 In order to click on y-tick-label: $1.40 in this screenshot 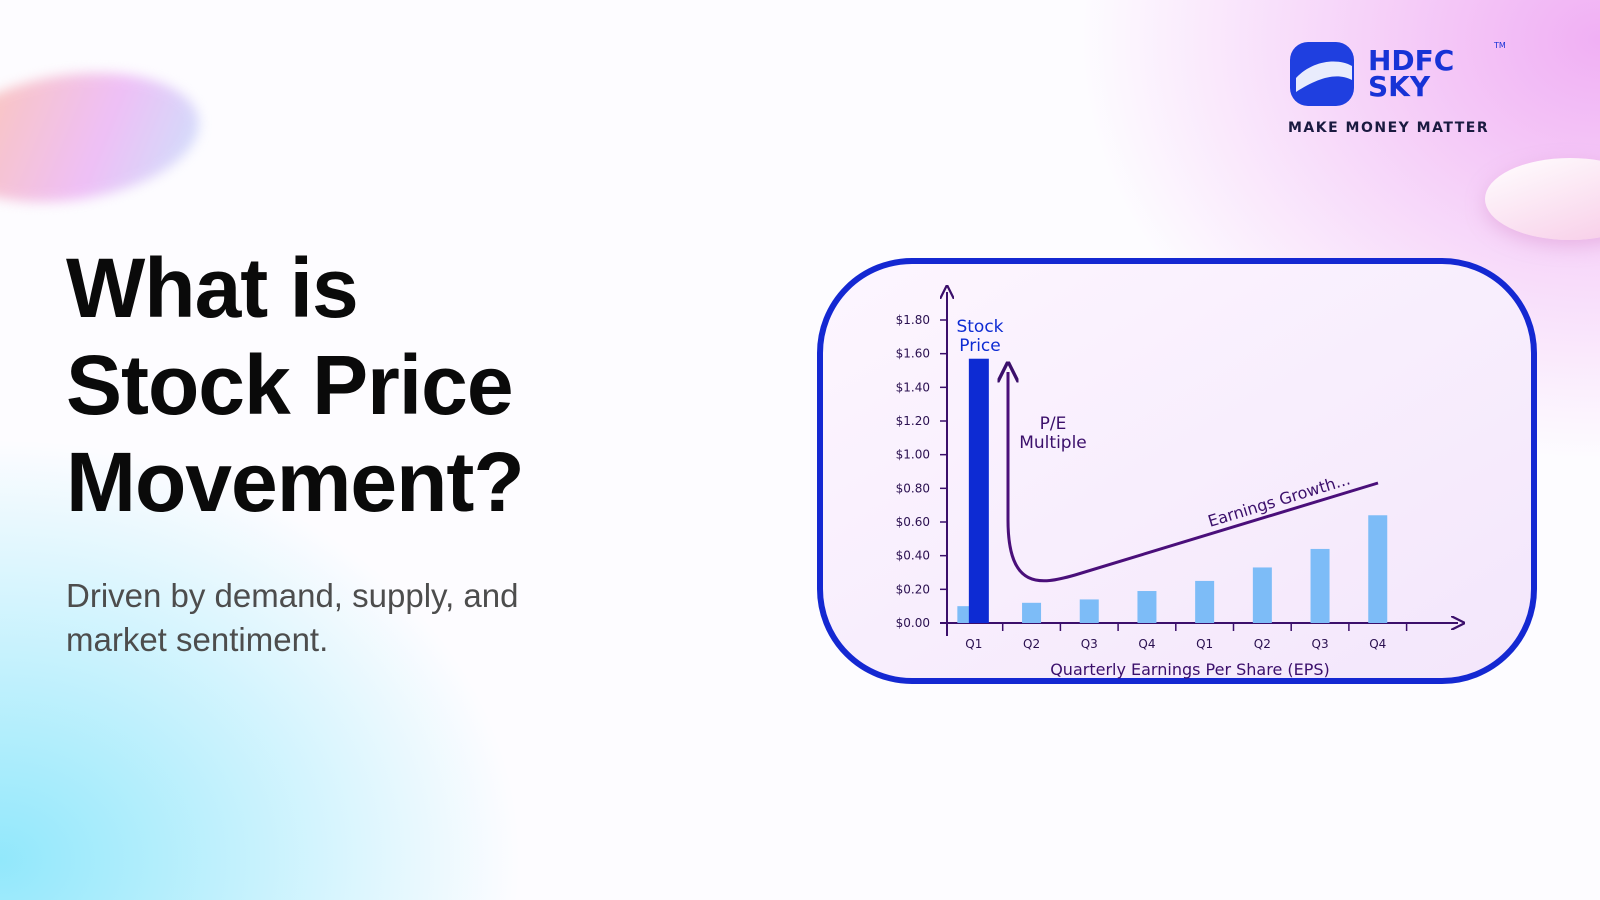, I will do `click(913, 387)`.